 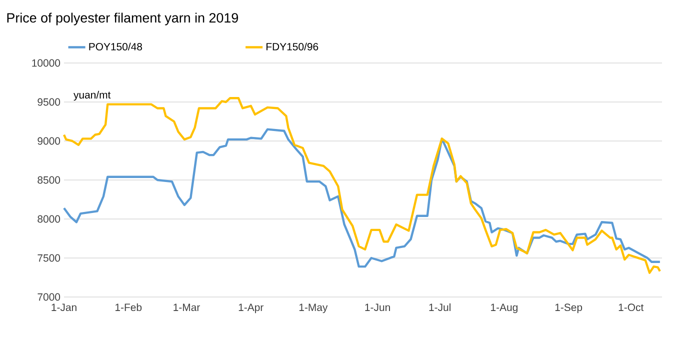 What do you see at coordinates (631, 308) in the screenshot?
I see `x-tick-label: 1-Oct` at bounding box center [631, 308].